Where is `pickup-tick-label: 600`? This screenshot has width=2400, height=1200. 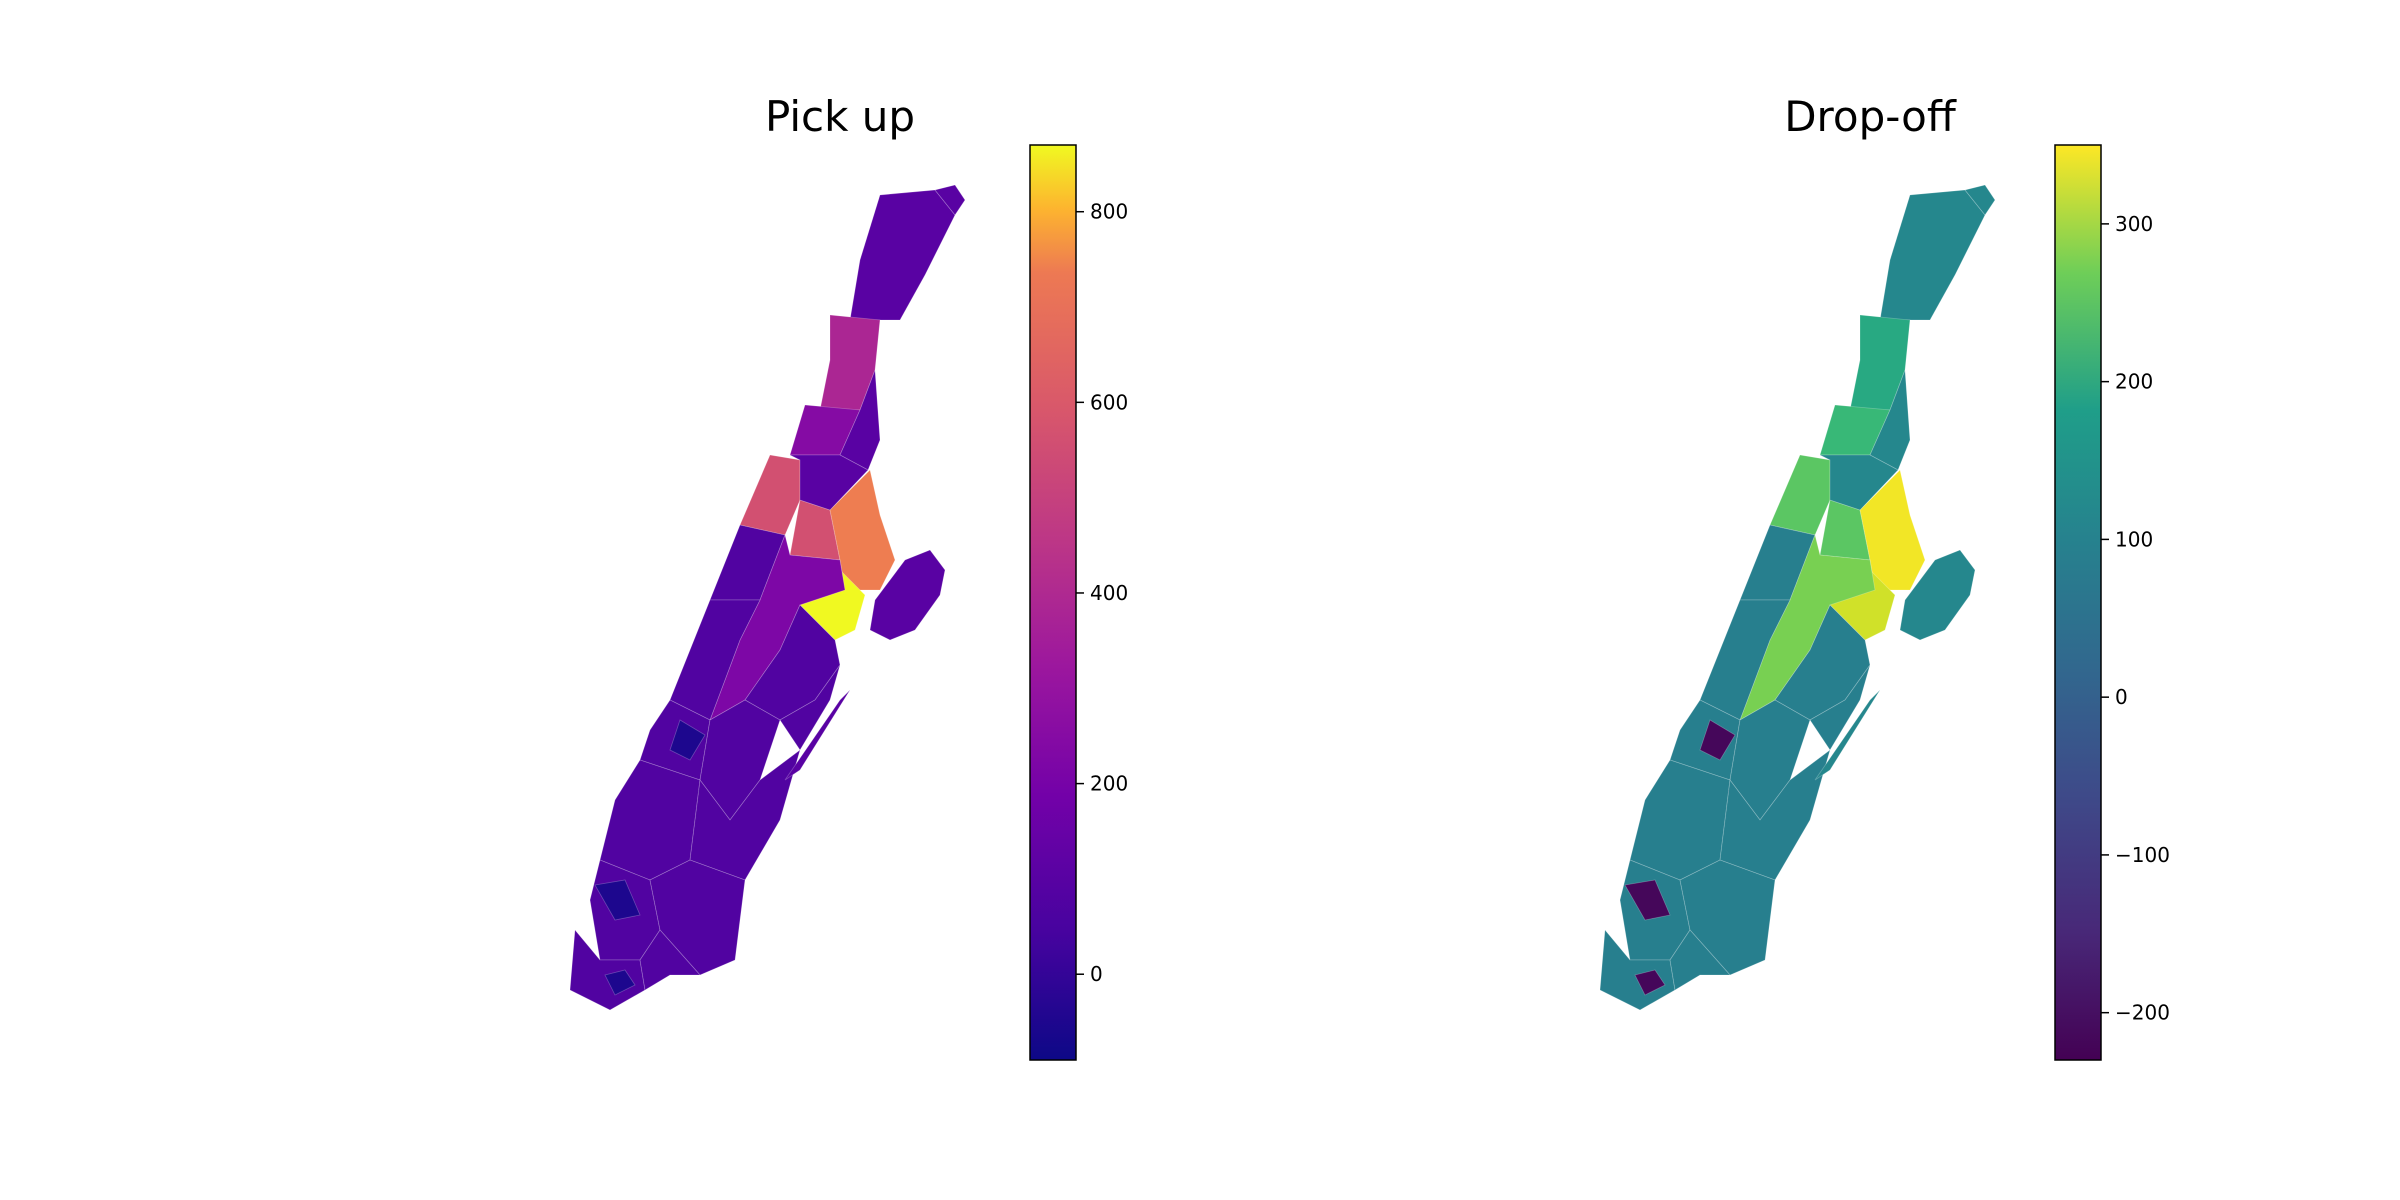 pickup-tick-label: 600 is located at coordinates (1109, 402).